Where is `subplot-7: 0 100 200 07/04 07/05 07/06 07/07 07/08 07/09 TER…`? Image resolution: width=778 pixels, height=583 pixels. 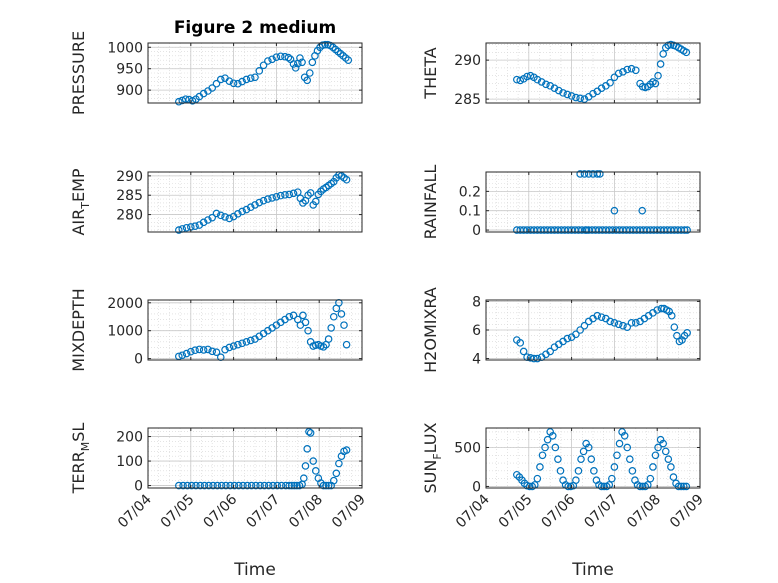
subplot-7: 0 100 200 07/04 07/05 07/06 07/07 07/08 07/09 TER… is located at coordinates (219, 501).